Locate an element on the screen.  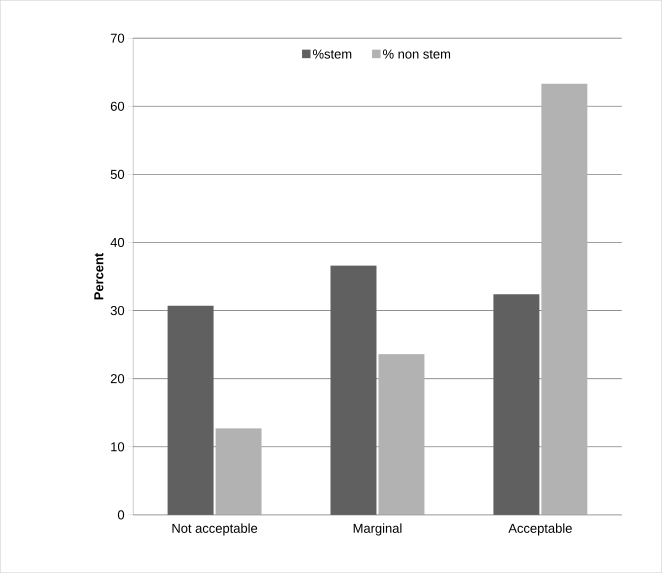
y-axis-title: Percent is located at coordinates (99, 276).